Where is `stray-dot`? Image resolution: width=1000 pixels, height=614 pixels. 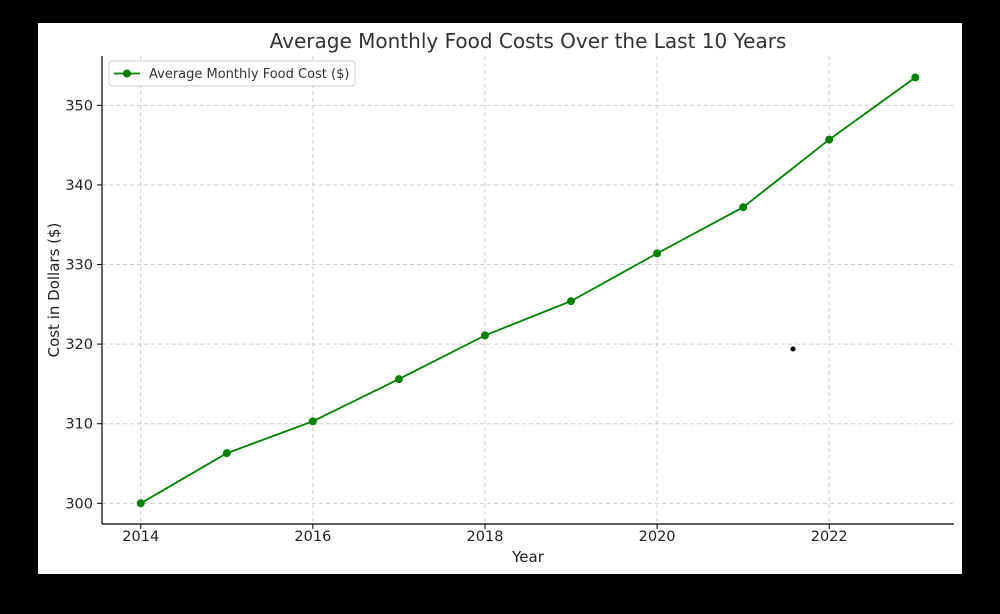
stray-dot is located at coordinates (793, 349).